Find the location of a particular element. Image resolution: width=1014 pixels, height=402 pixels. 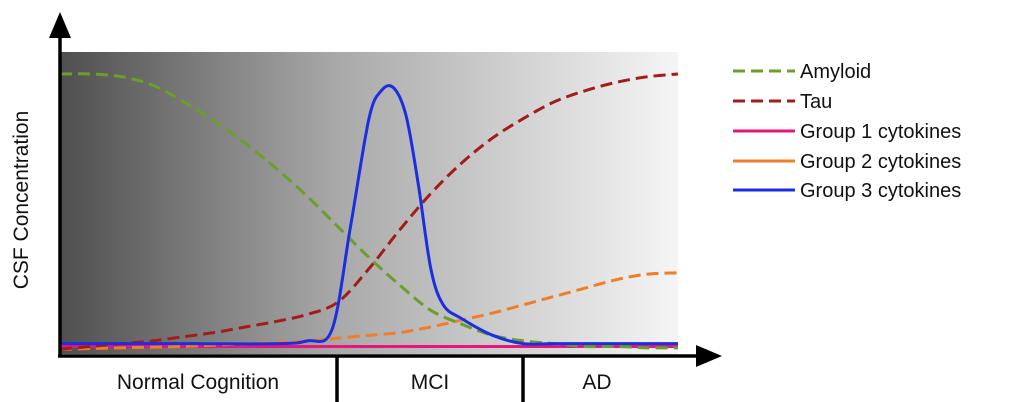

legend-label-group1: Group 1 cytokines is located at coordinates (880, 132).